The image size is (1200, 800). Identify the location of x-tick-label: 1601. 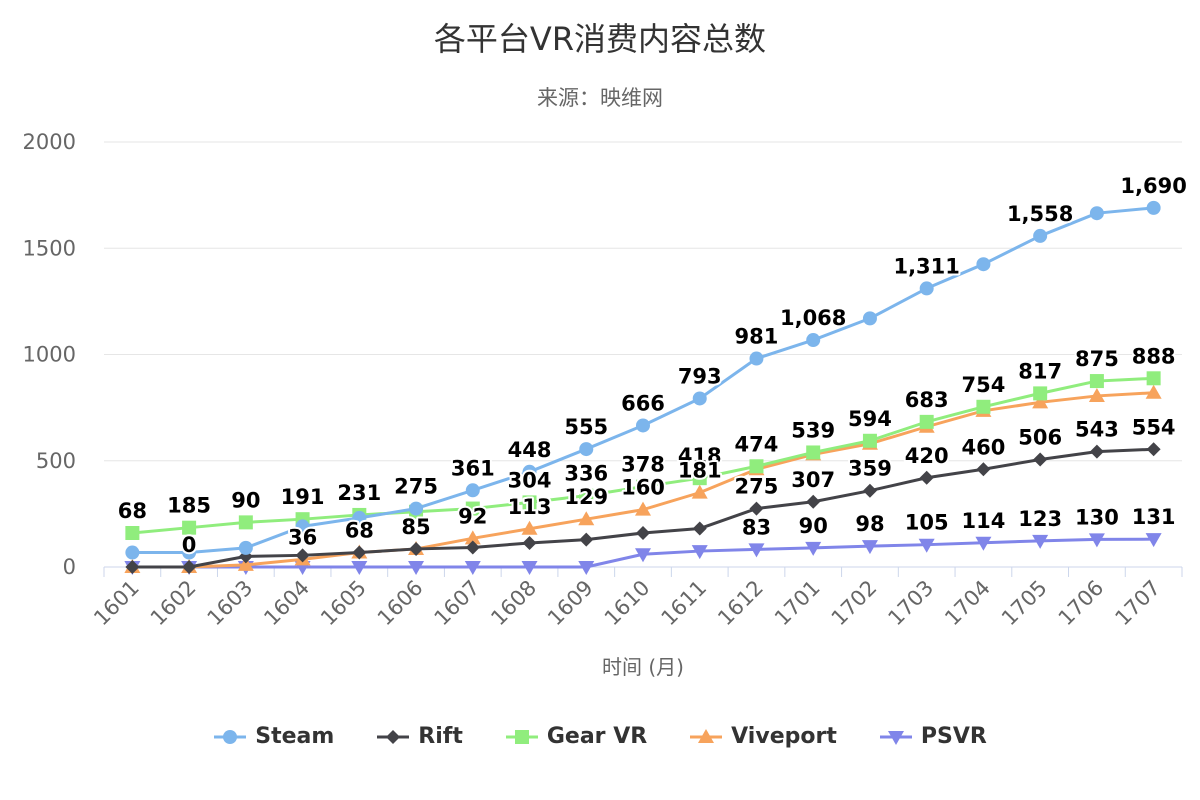
(116, 603).